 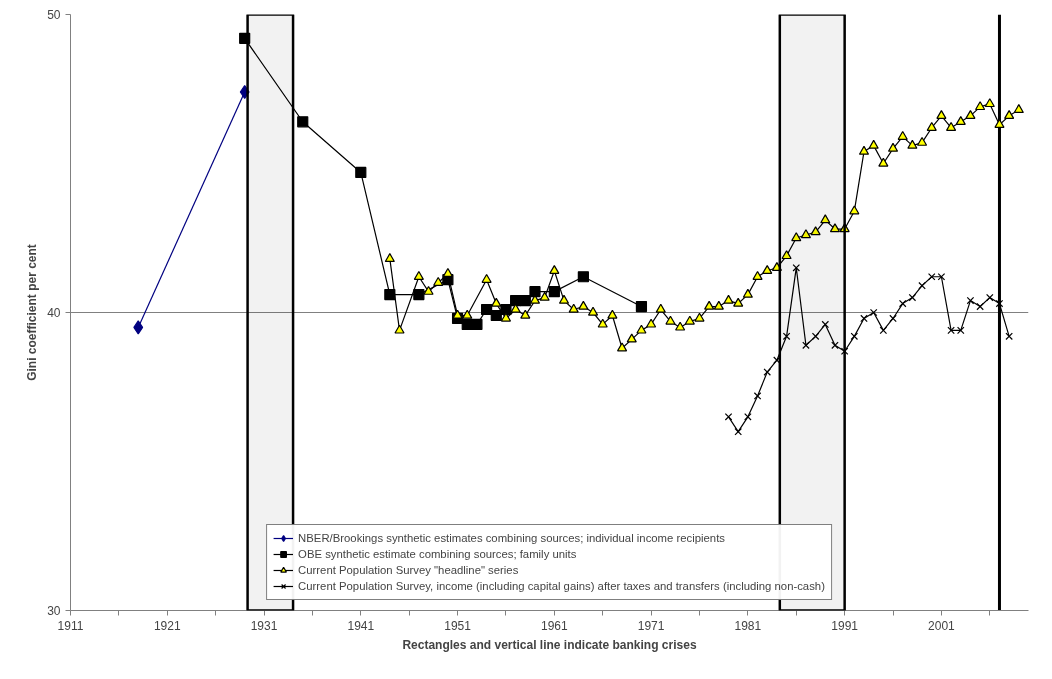 What do you see at coordinates (70, 625) in the screenshot?
I see `x-tick-label: 1911` at bounding box center [70, 625].